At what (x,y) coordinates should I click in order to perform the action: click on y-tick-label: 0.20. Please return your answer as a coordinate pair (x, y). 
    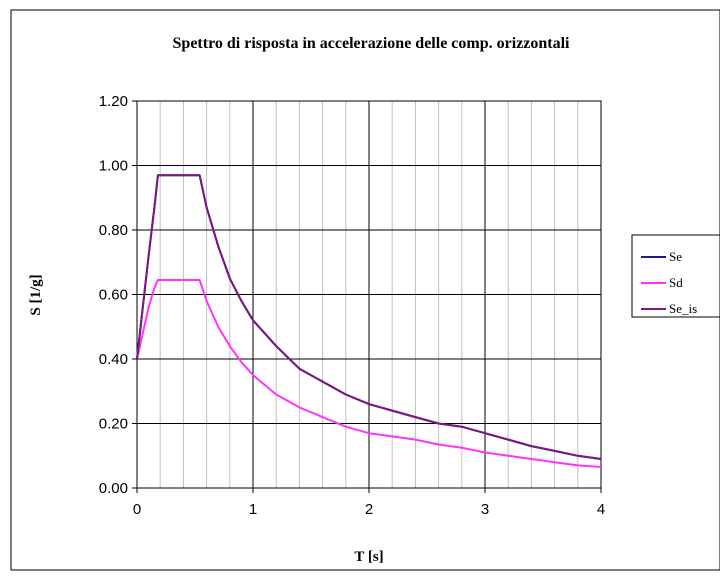
    Looking at the image, I should click on (113, 424).